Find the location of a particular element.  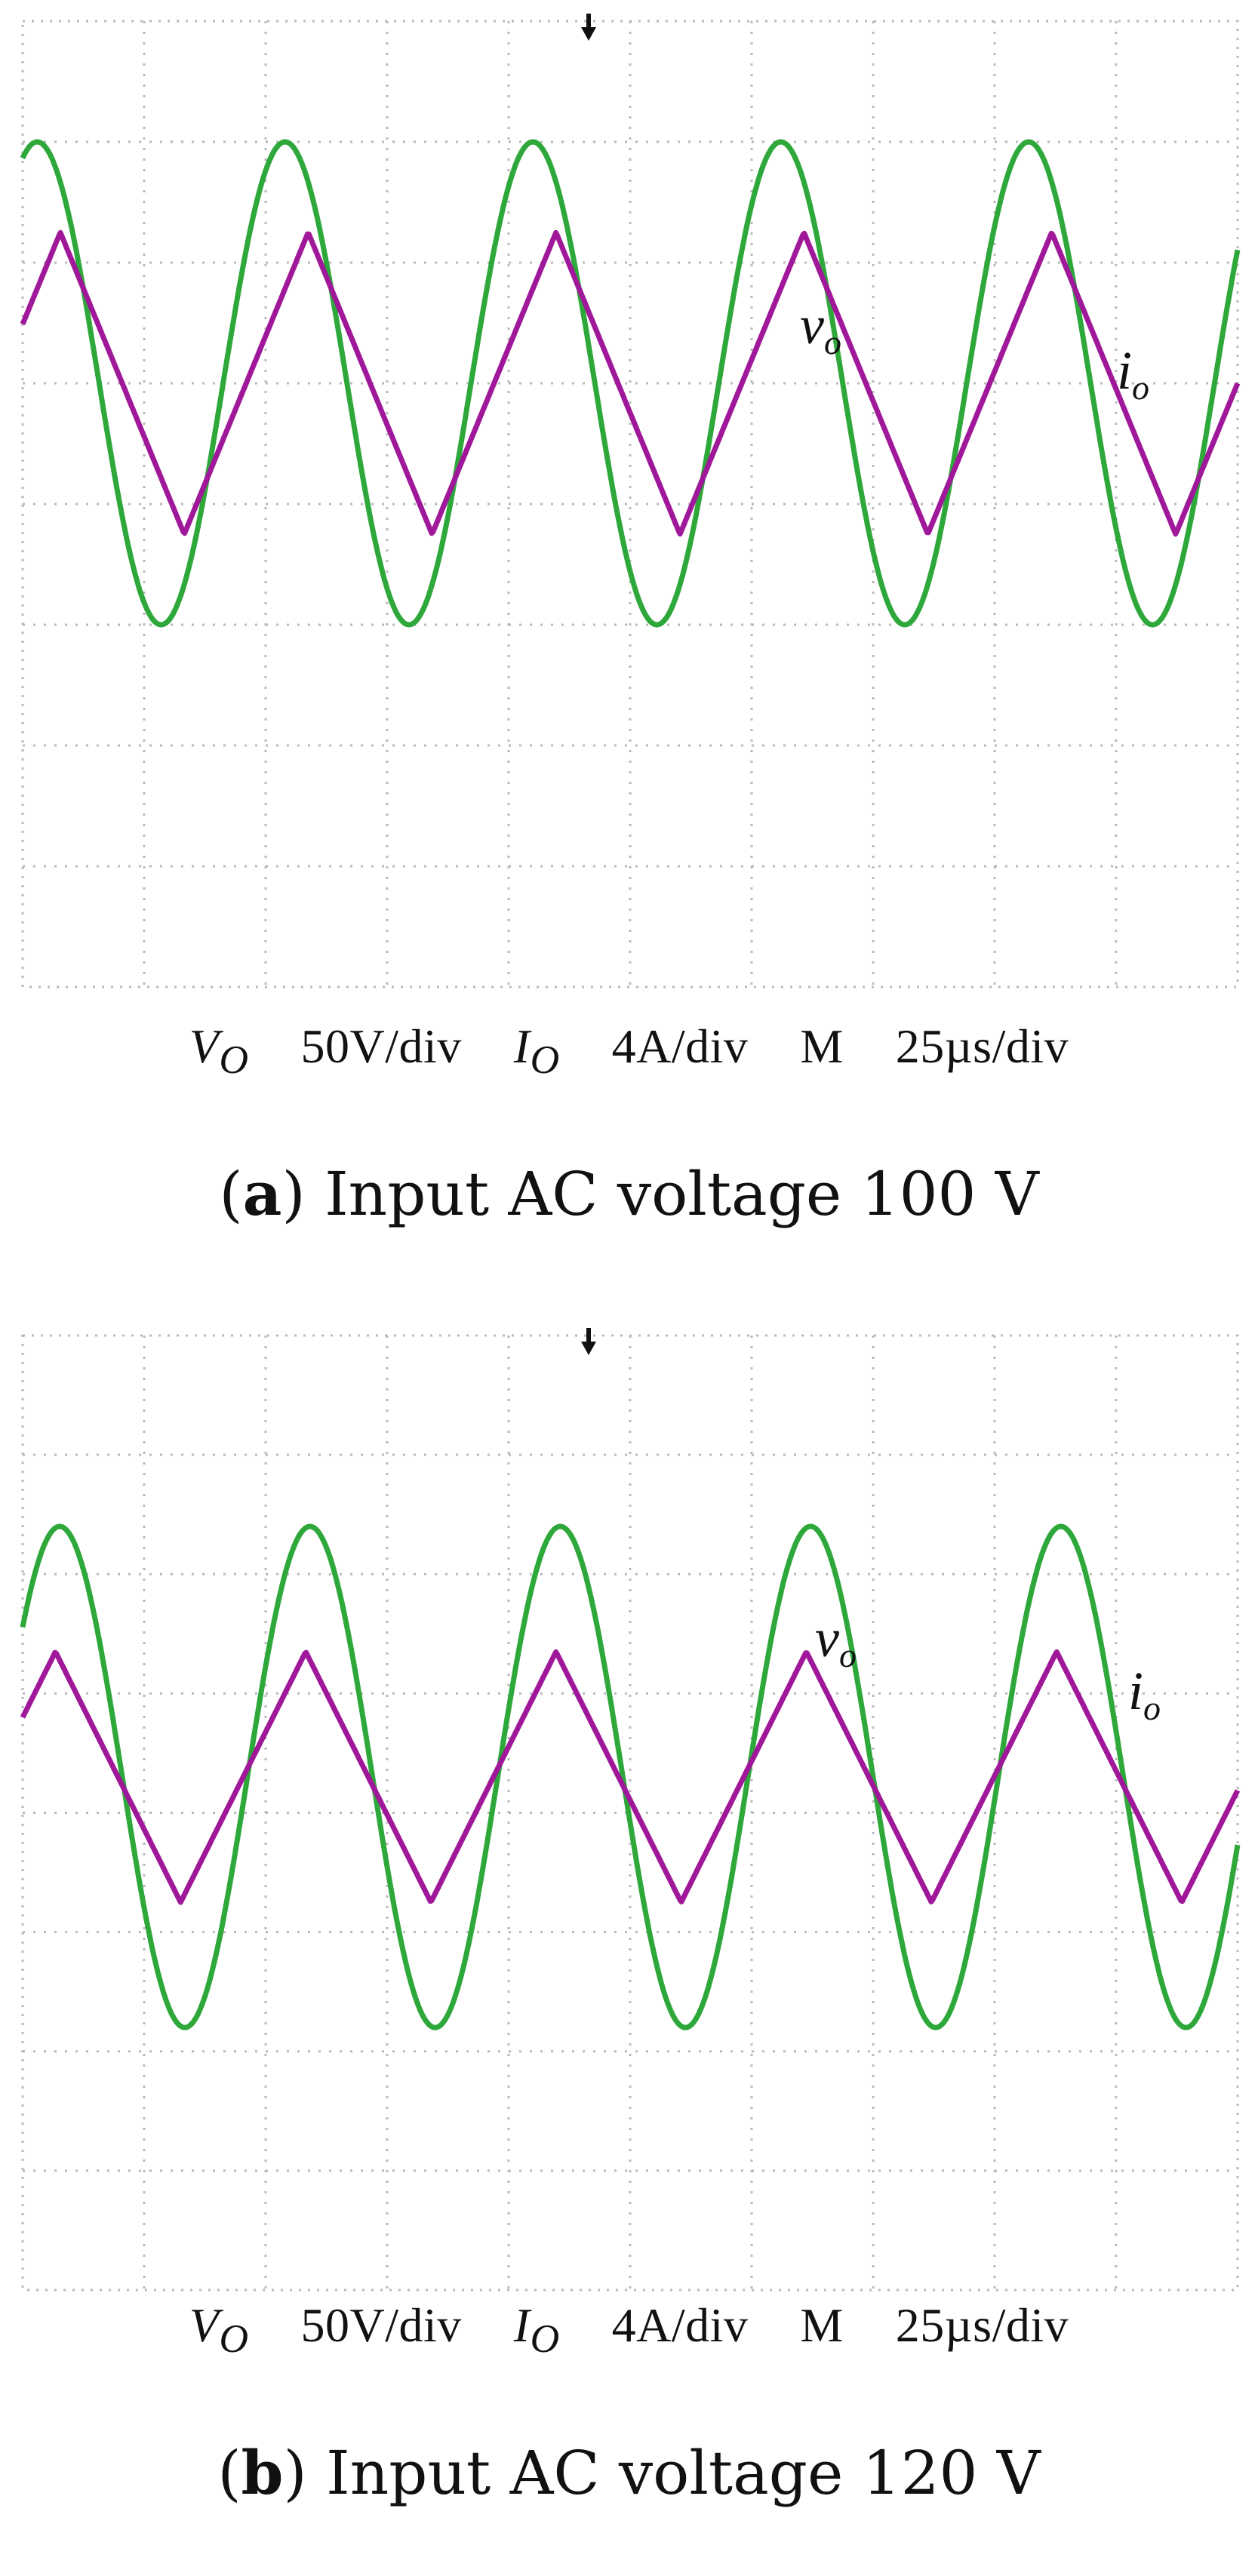

scale-settings-a: VO 50V/div IO 4A/div M 25µs/div is located at coordinates (629, 1051).